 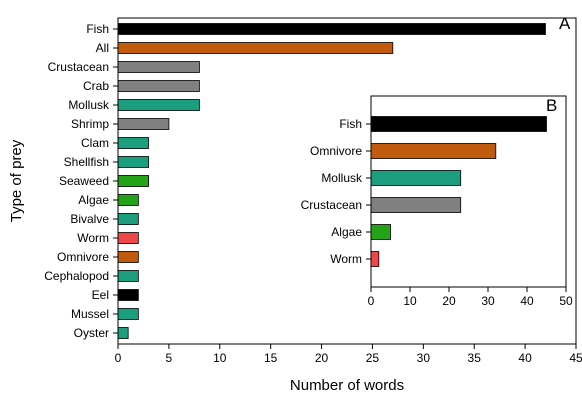 What do you see at coordinates (143, 124) in the screenshot?
I see `panel-a-bar-shrimp` at bounding box center [143, 124].